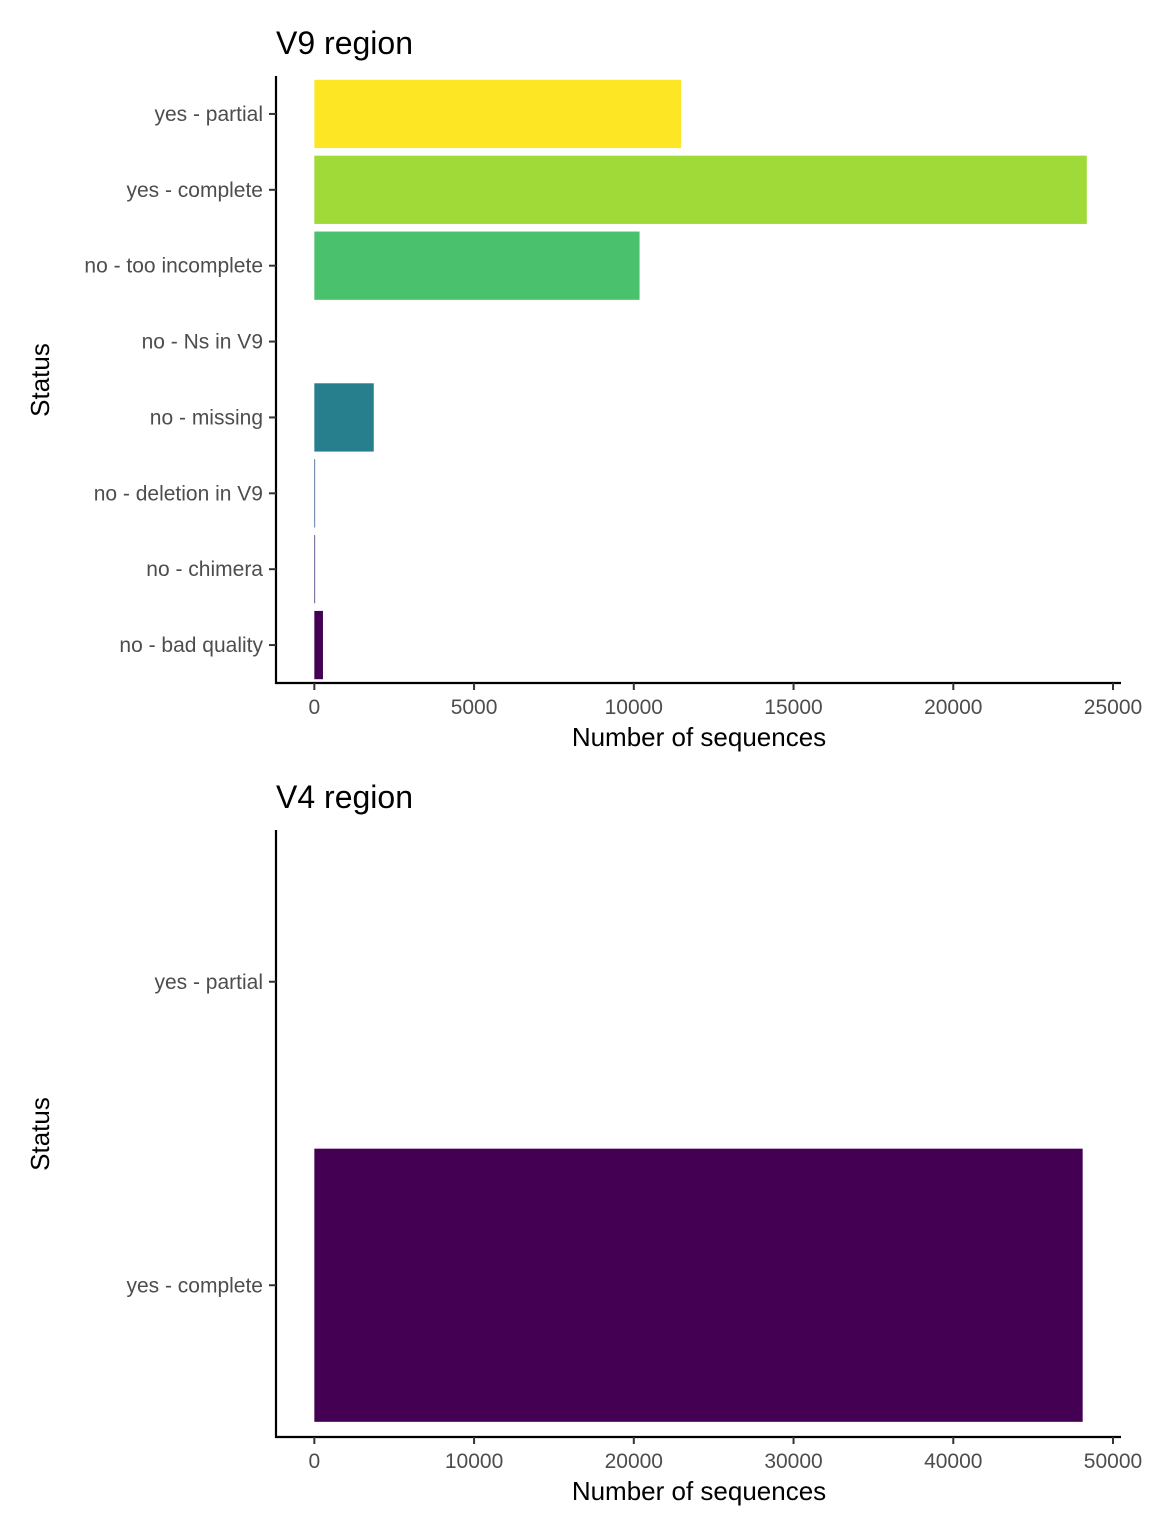 The image size is (1152, 1536). I want to click on y-tick-label: no - too incomplete, so click(173, 266).